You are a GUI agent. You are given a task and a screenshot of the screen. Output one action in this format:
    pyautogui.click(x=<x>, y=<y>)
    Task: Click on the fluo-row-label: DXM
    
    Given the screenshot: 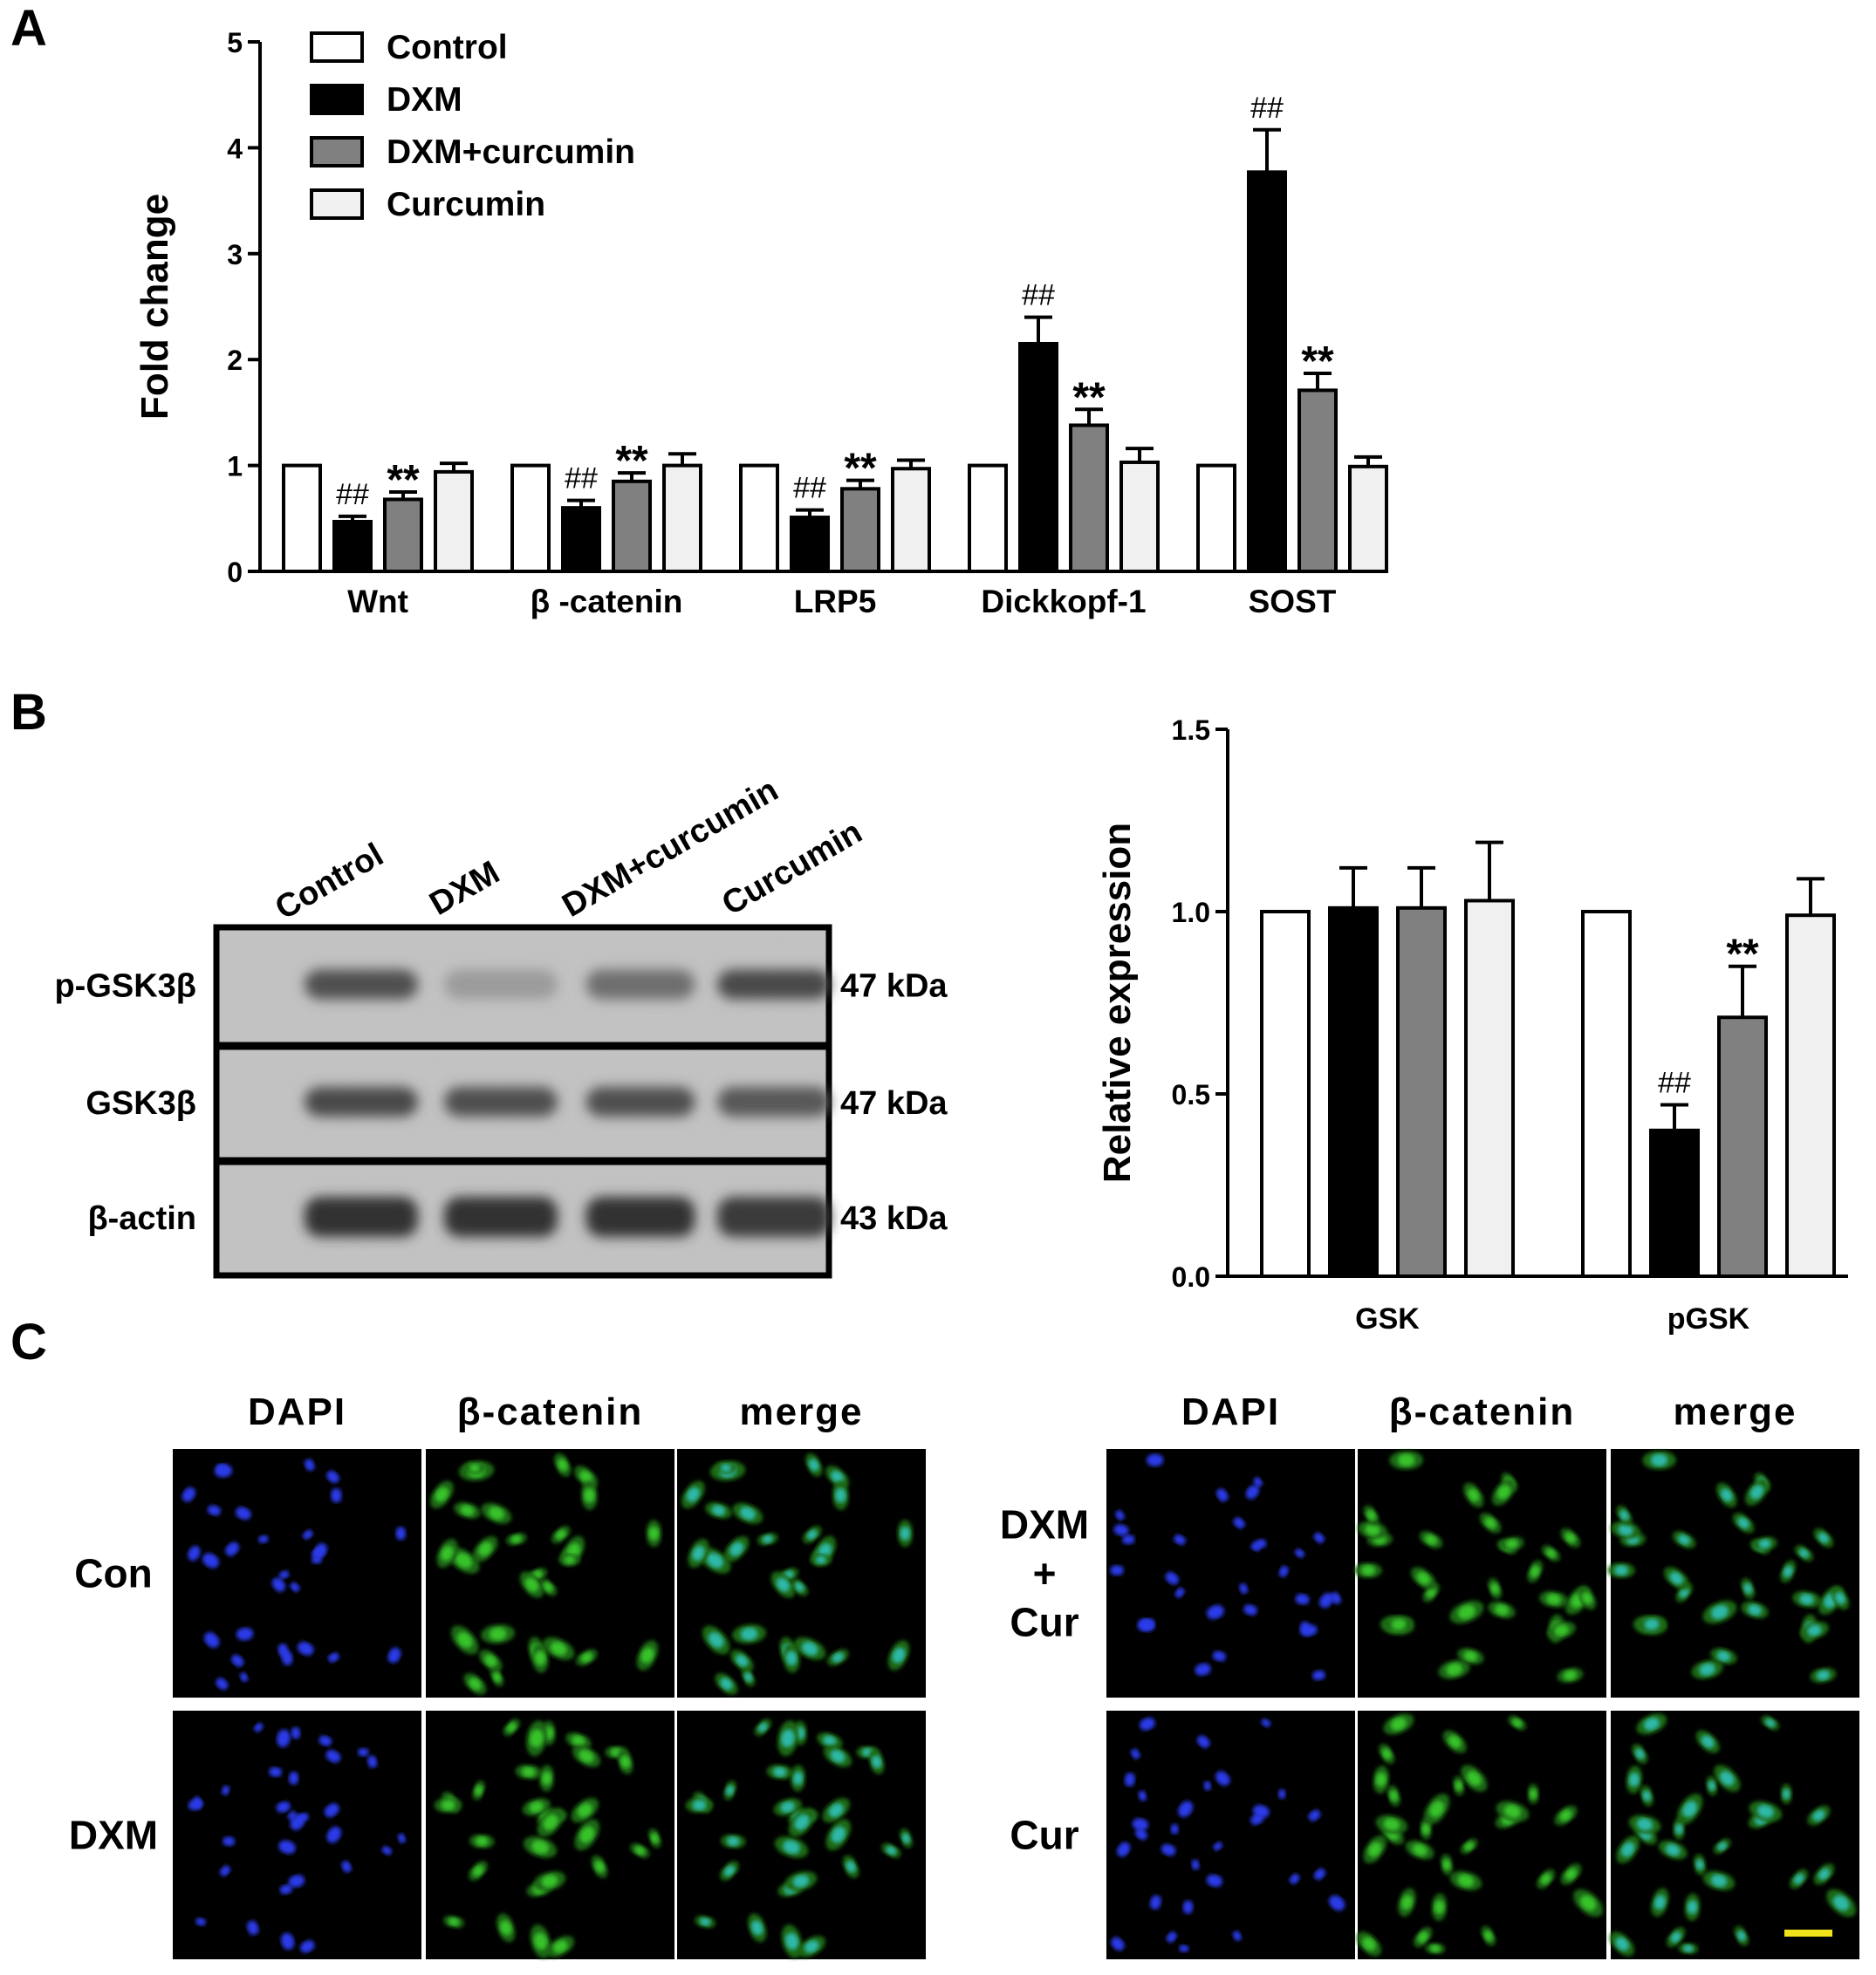 What is the action you would take?
    pyautogui.click(x=1044, y=1525)
    